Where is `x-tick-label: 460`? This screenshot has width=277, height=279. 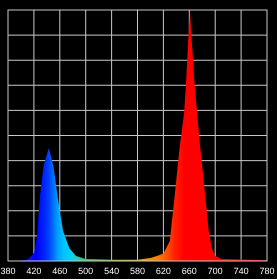
x-tick-label: 460 is located at coordinates (60, 271).